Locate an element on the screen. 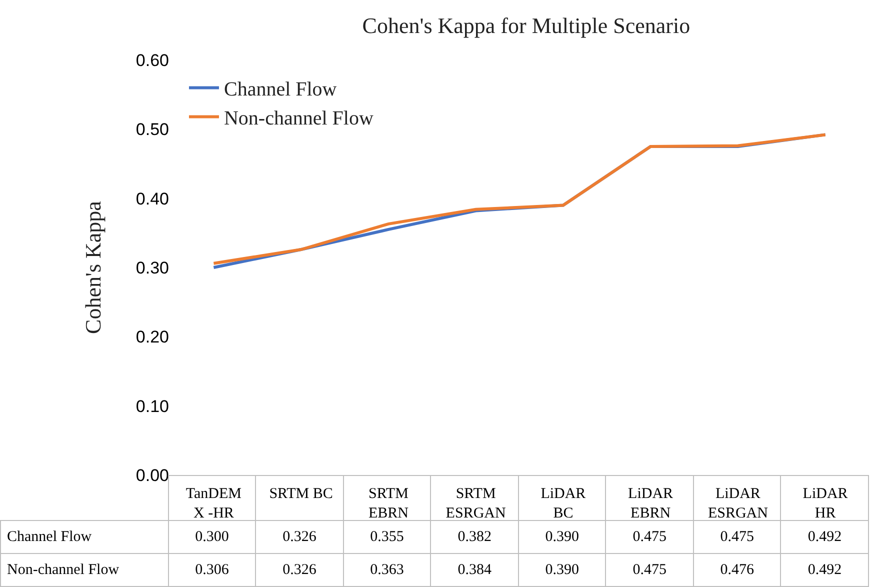  y-tick-label: 0.60 is located at coordinates (152, 60).